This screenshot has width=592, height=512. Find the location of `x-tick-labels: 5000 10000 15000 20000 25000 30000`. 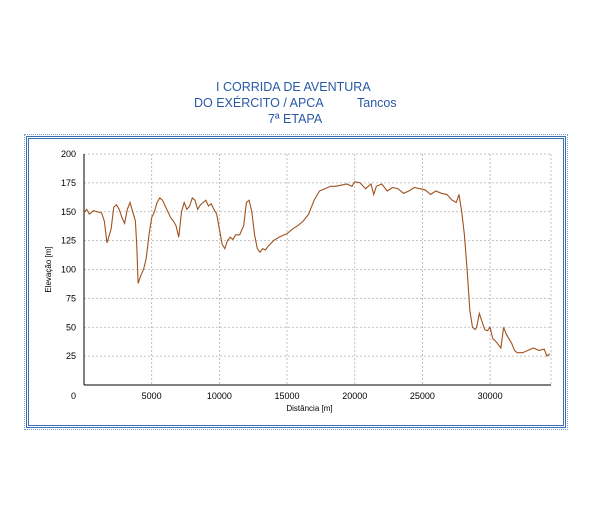

x-tick-labels: 5000 10000 15000 20000 25000 30000 is located at coordinates (322, 396).